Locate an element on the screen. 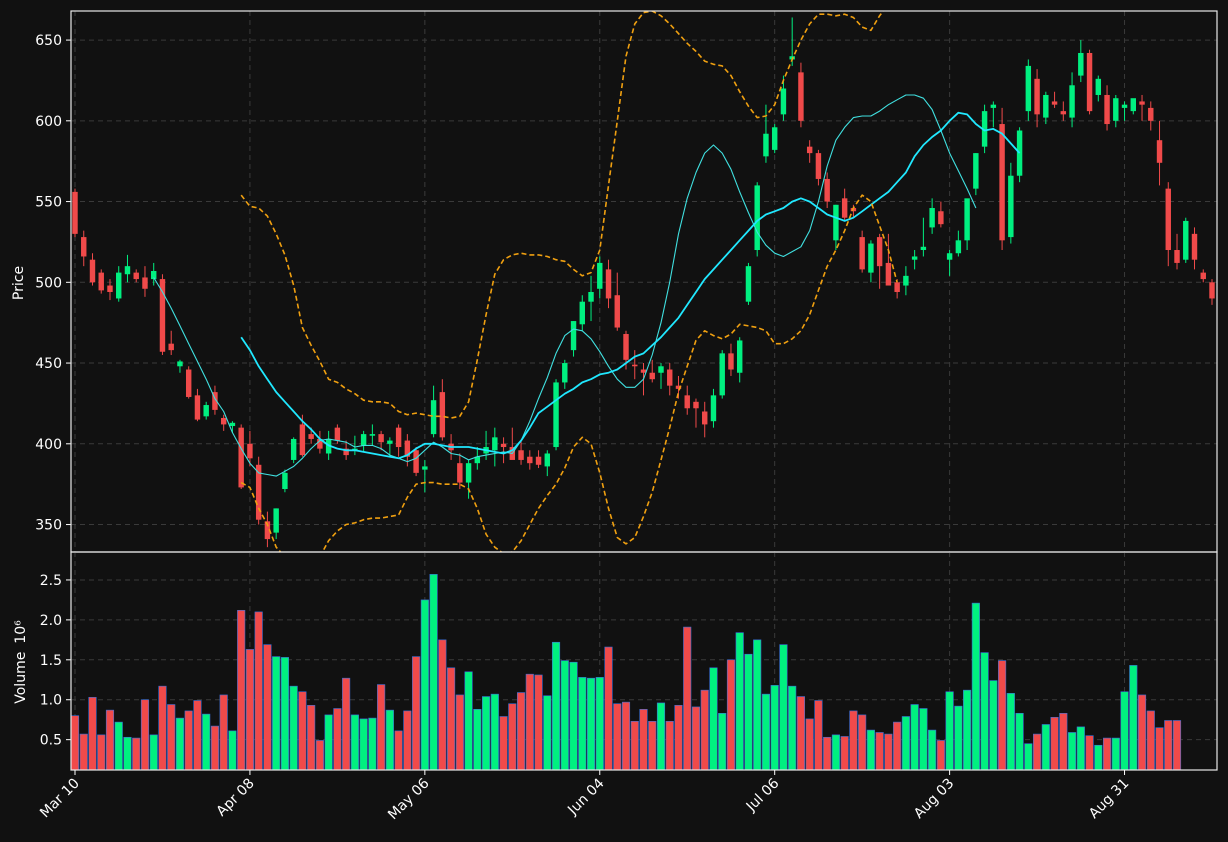  price-tick-label: 600 is located at coordinates (48, 122).